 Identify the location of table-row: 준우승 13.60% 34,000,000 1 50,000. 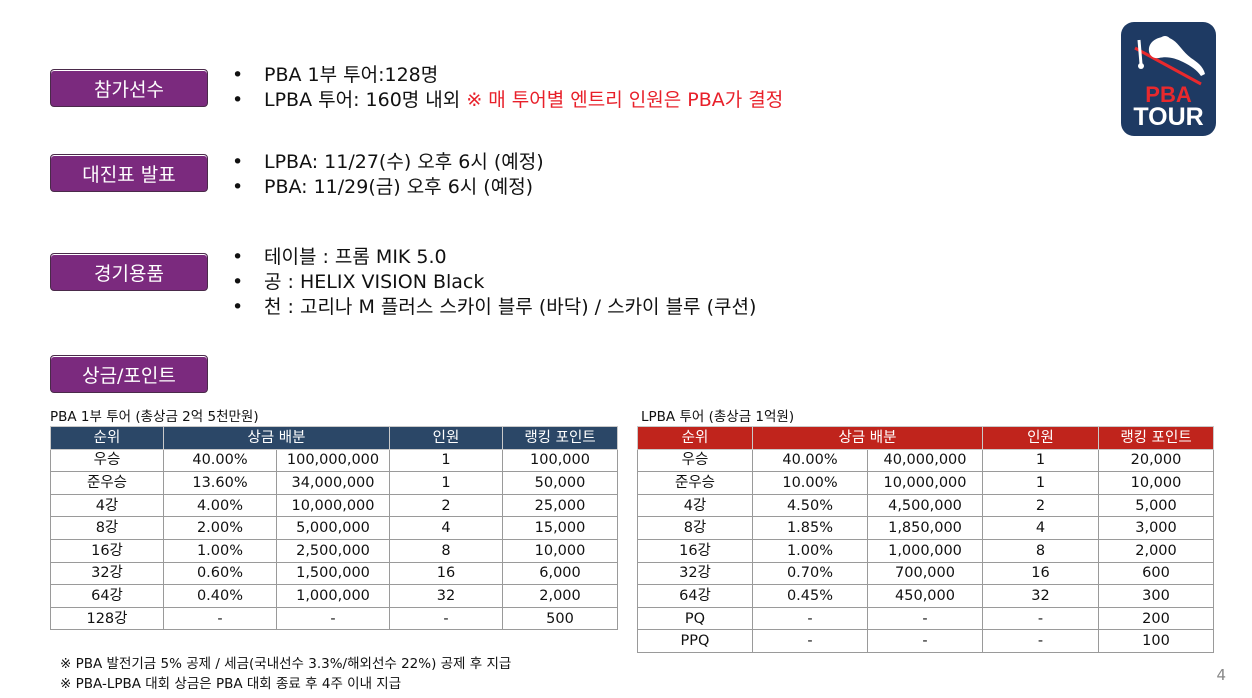
(334, 483).